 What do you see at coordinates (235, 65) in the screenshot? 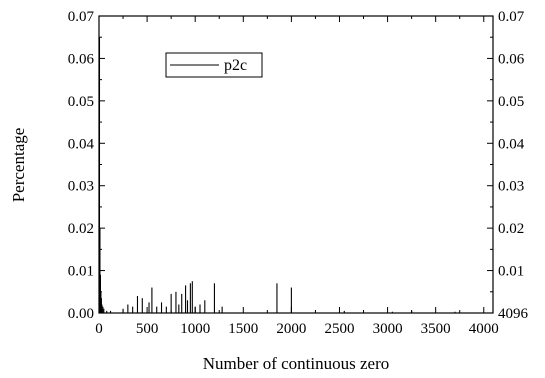
I see `legend-label-p2c: p2c` at bounding box center [235, 65].